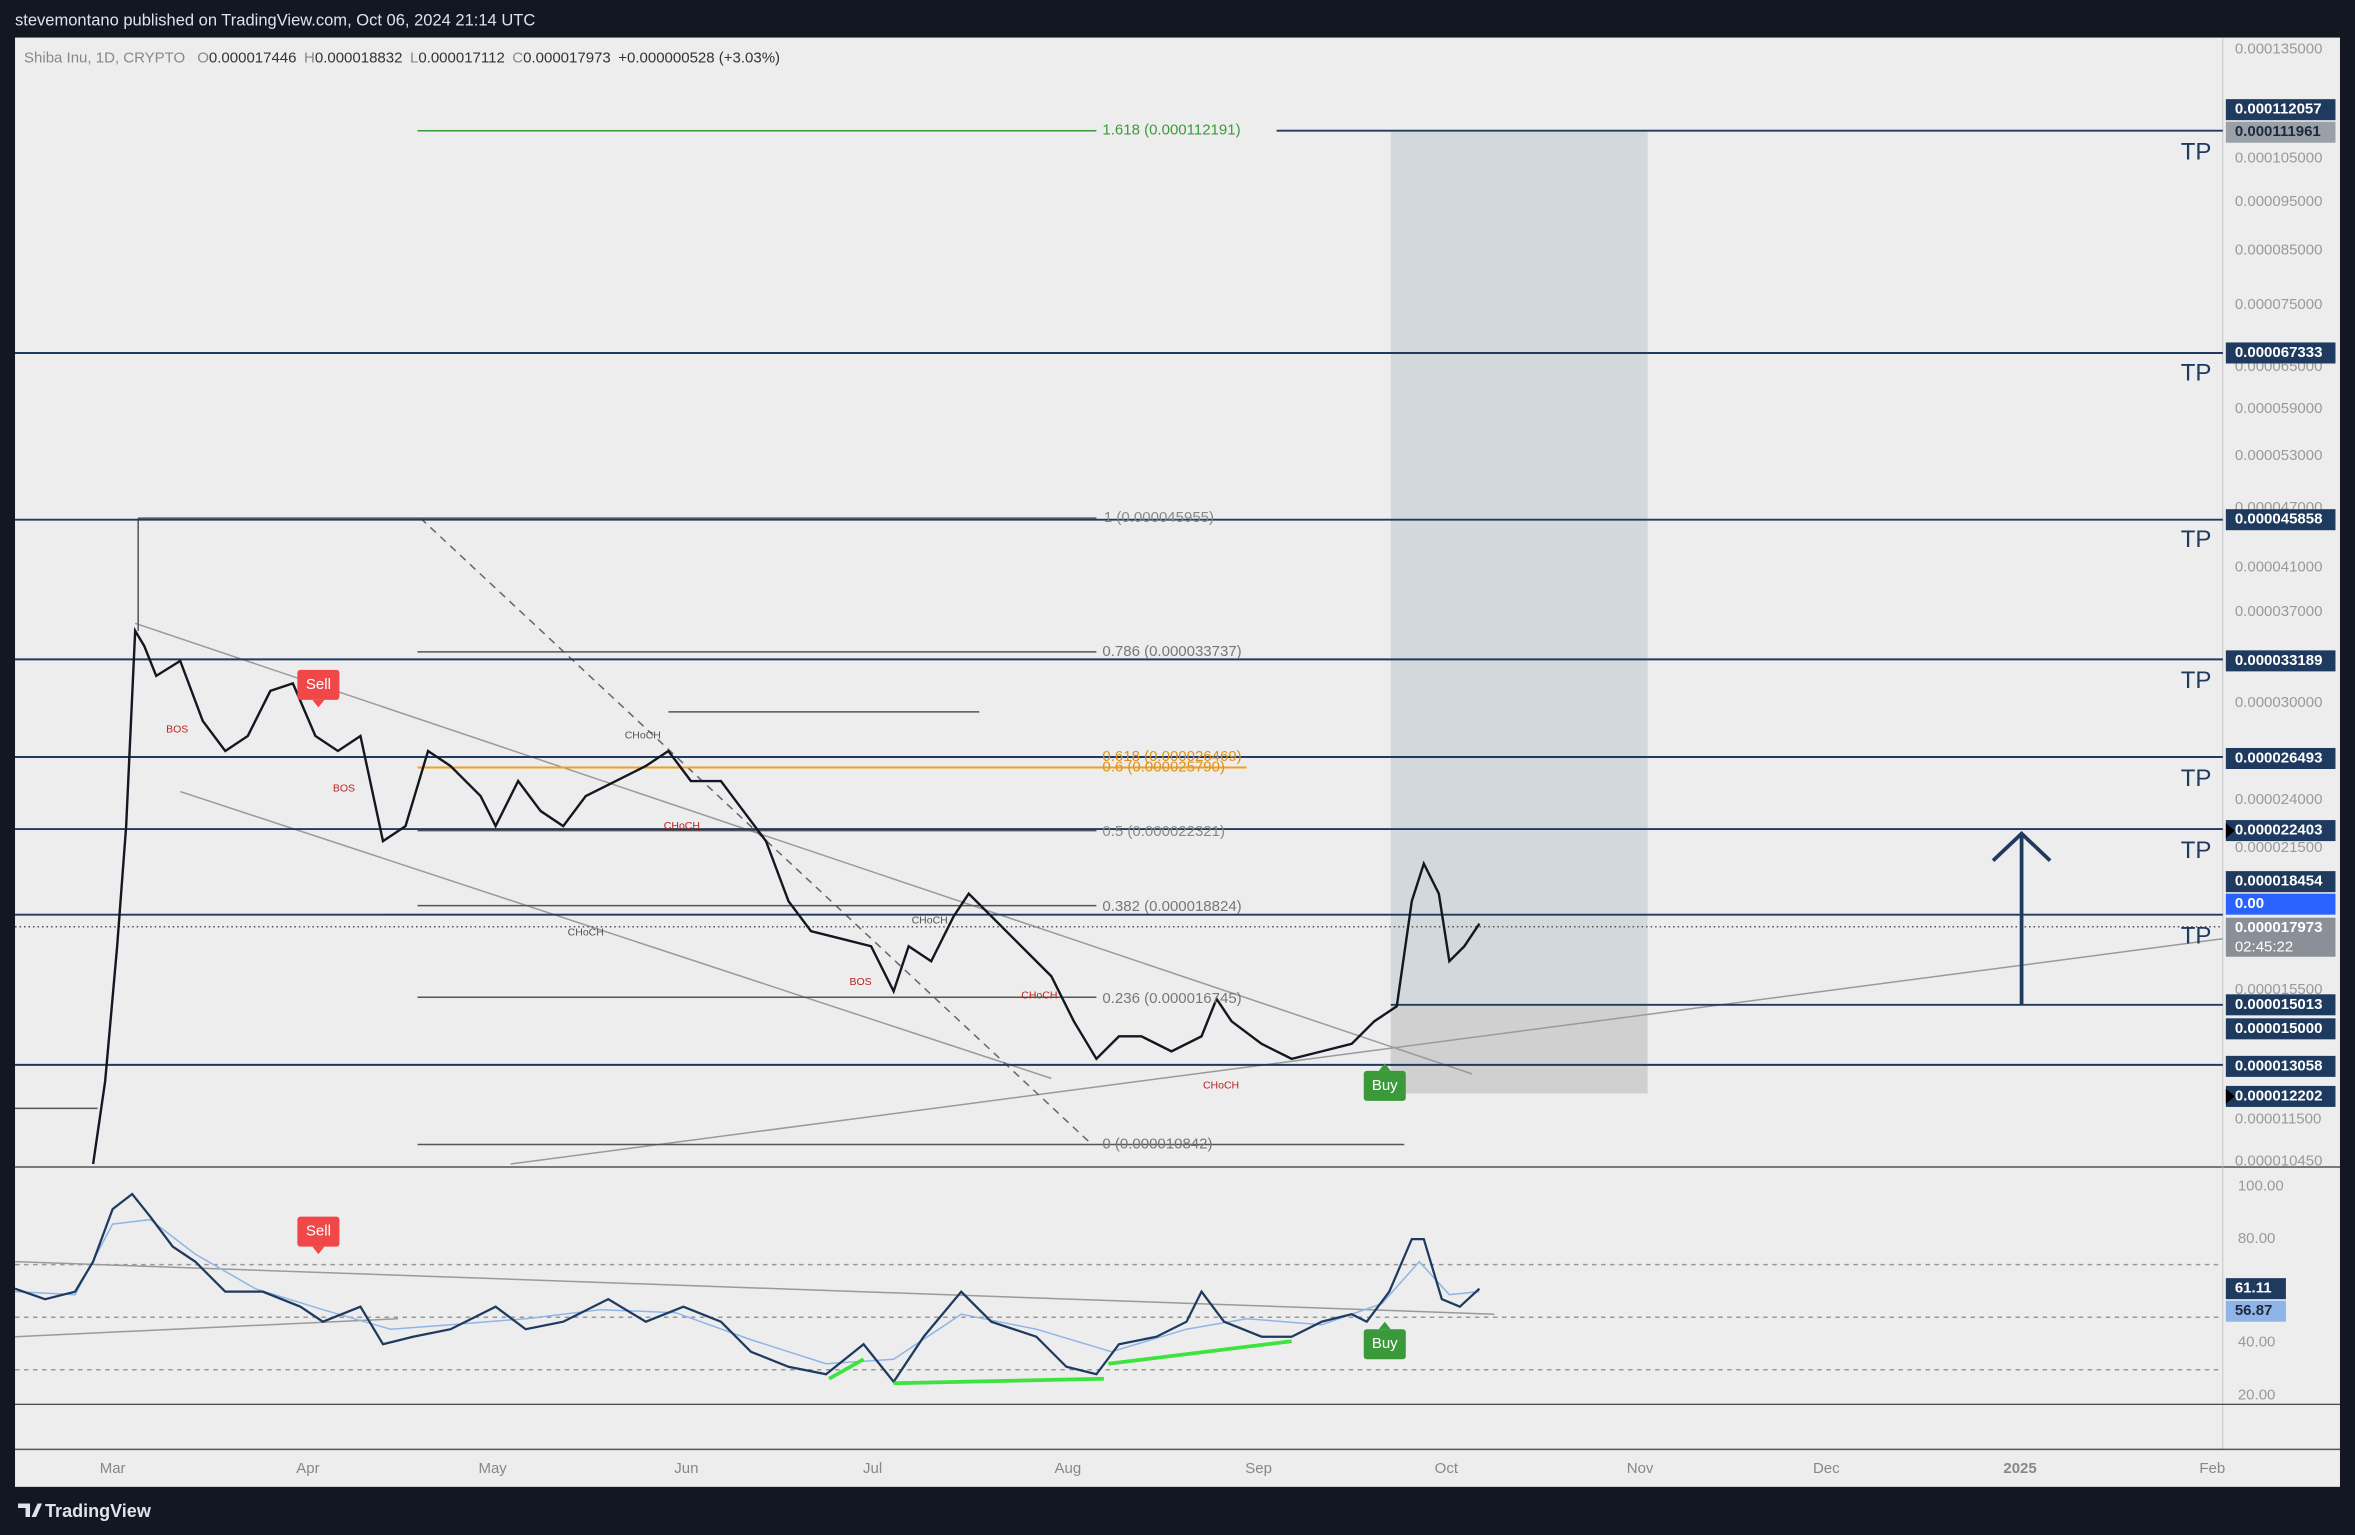 This screenshot has width=2355, height=1535. I want to click on price-axis-label: 0.000010450, so click(2279, 1160).